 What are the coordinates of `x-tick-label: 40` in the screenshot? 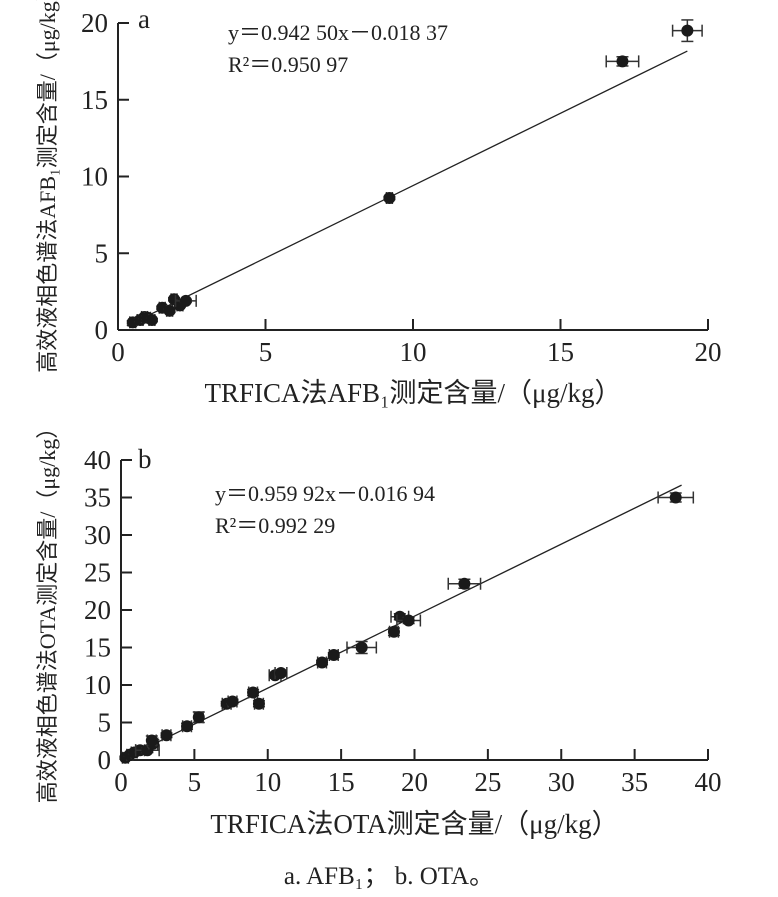 It's located at (708, 782).